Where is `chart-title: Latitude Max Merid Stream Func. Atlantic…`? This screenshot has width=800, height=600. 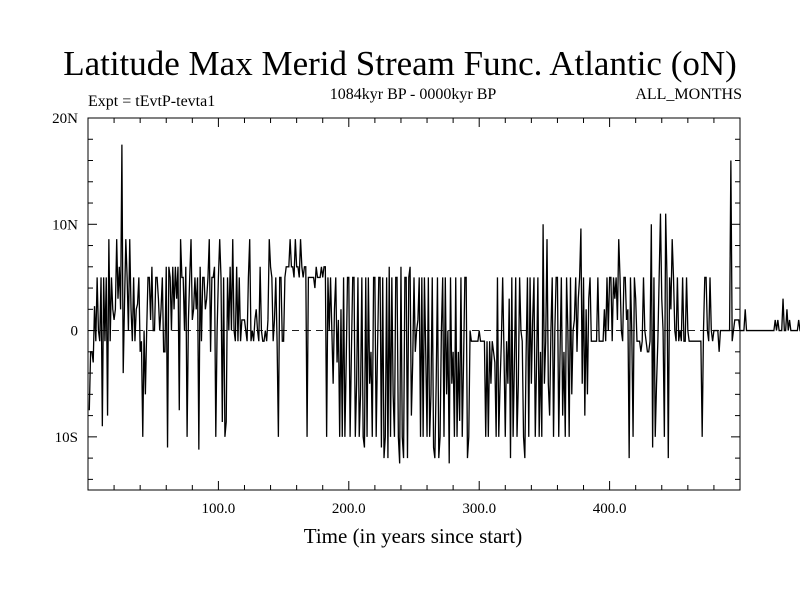 chart-title: Latitude Max Merid Stream Func. Atlantic… is located at coordinates (400, 63).